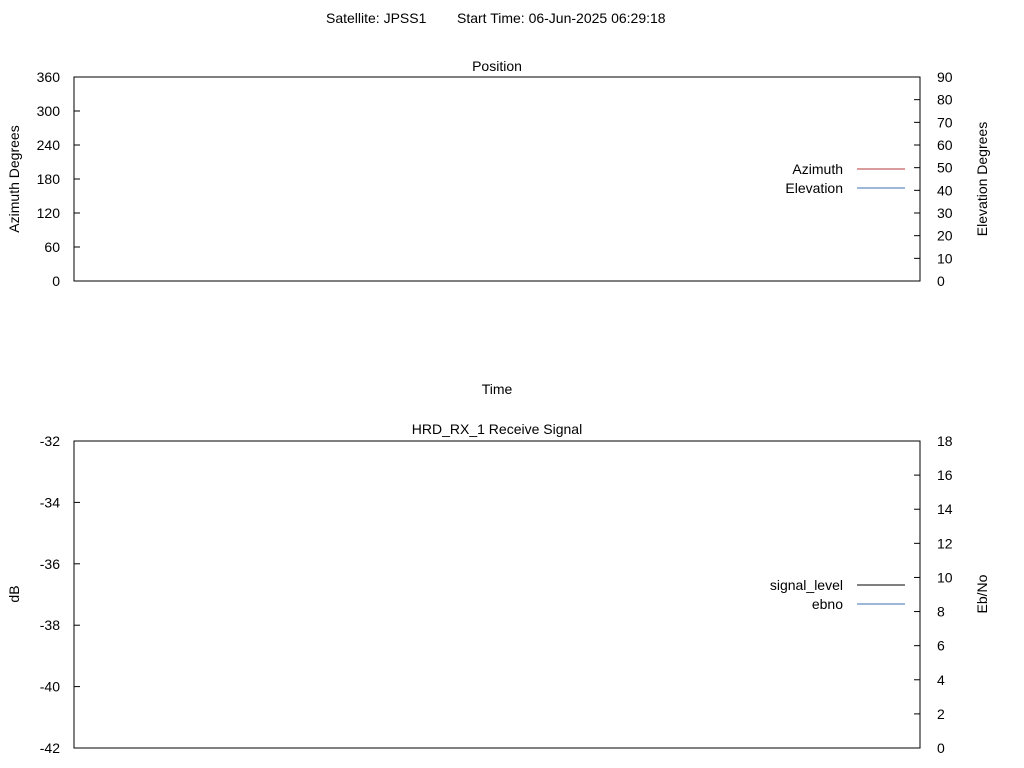 Image resolution: width=1024 pixels, height=768 pixels. What do you see at coordinates (497, 66) in the screenshot?
I see `position-title: Position` at bounding box center [497, 66].